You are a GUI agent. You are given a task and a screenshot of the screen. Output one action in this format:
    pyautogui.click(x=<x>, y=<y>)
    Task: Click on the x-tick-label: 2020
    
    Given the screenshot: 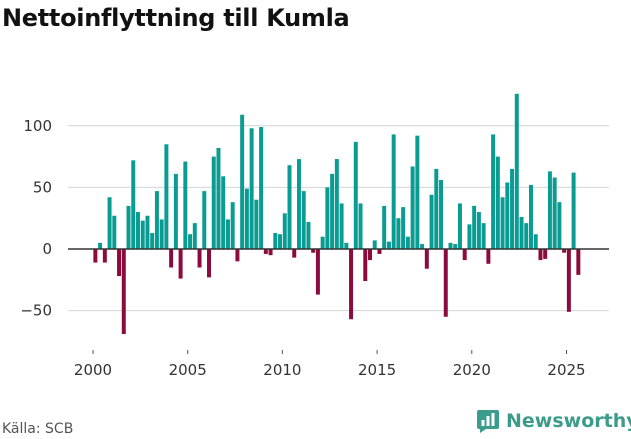 What is the action you would take?
    pyautogui.click(x=472, y=370)
    